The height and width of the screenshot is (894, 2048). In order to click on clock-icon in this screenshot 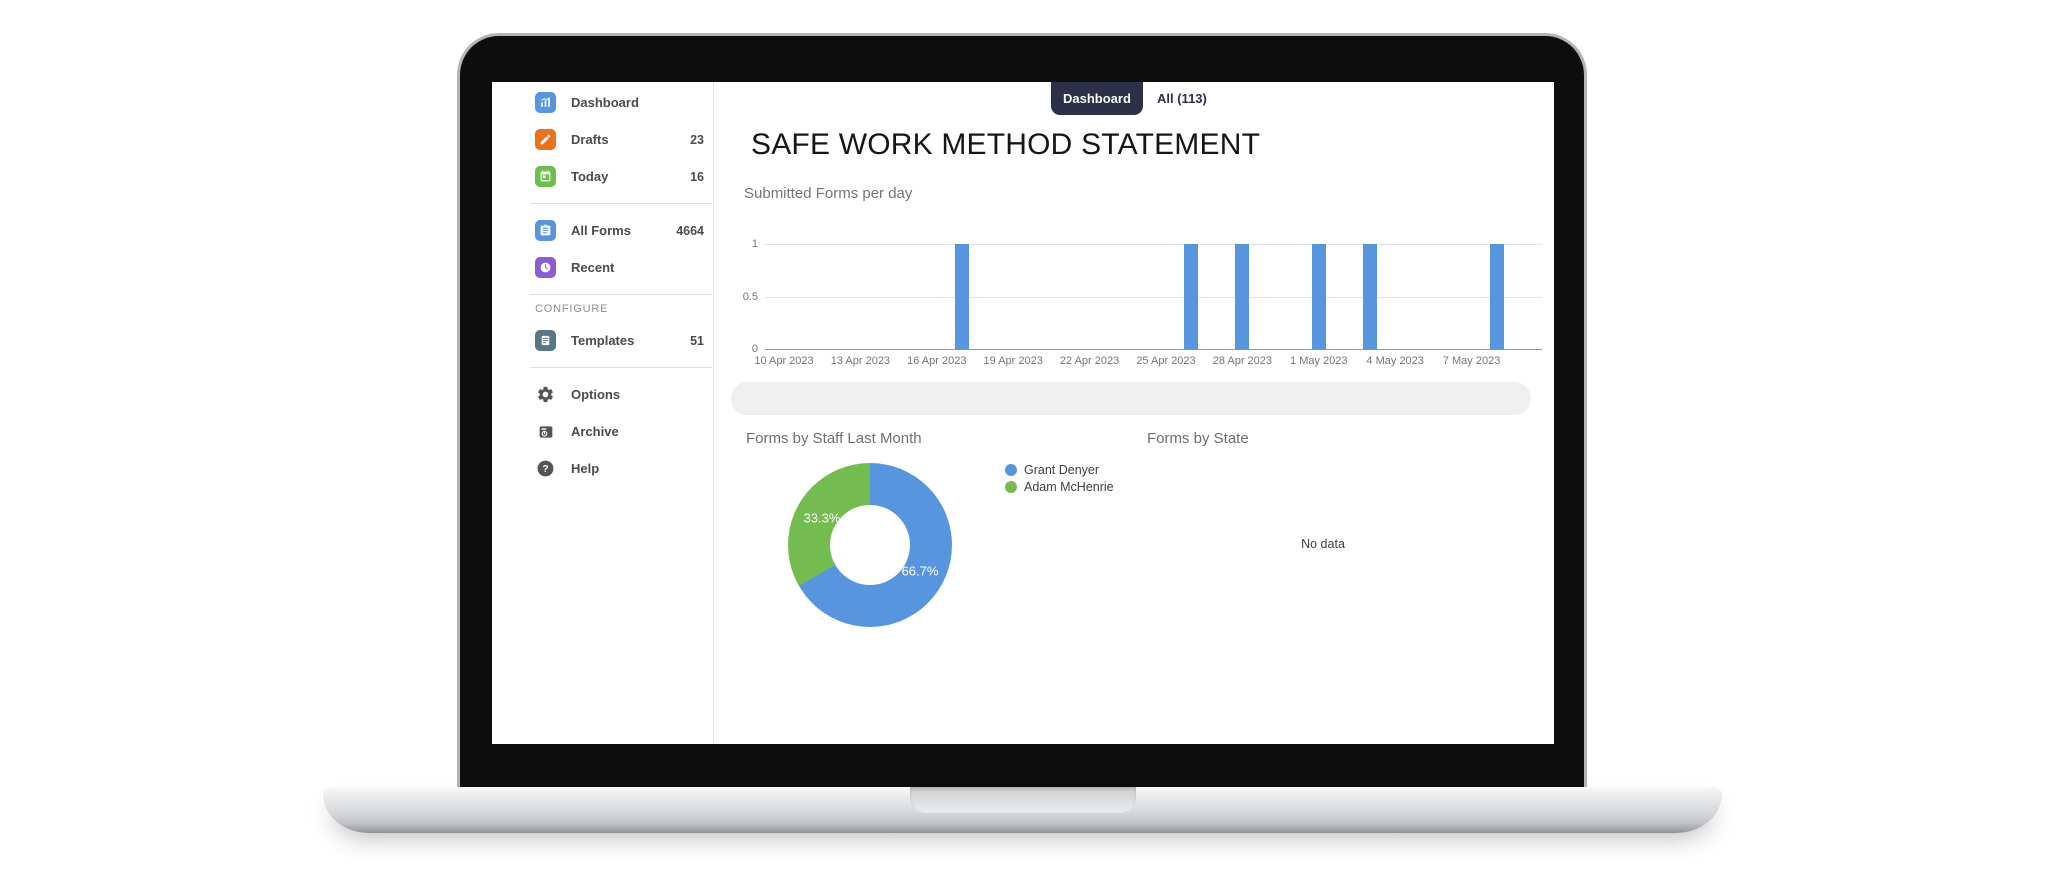, I will do `click(545, 267)`.